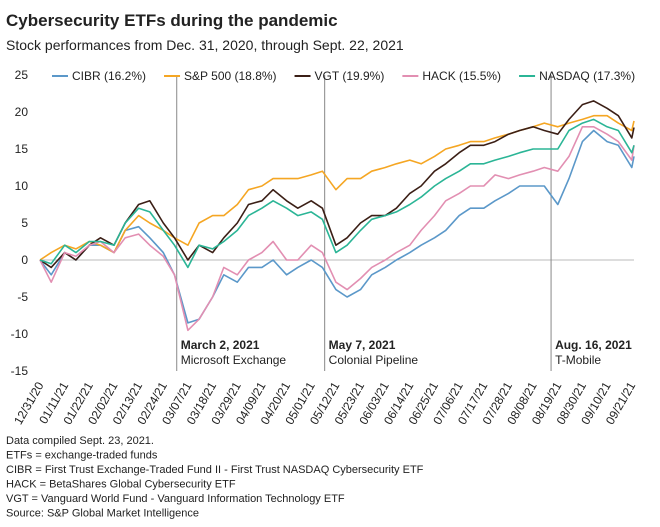 The height and width of the screenshot is (527, 660). I want to click on y-tick-label: 20, so click(22, 112).